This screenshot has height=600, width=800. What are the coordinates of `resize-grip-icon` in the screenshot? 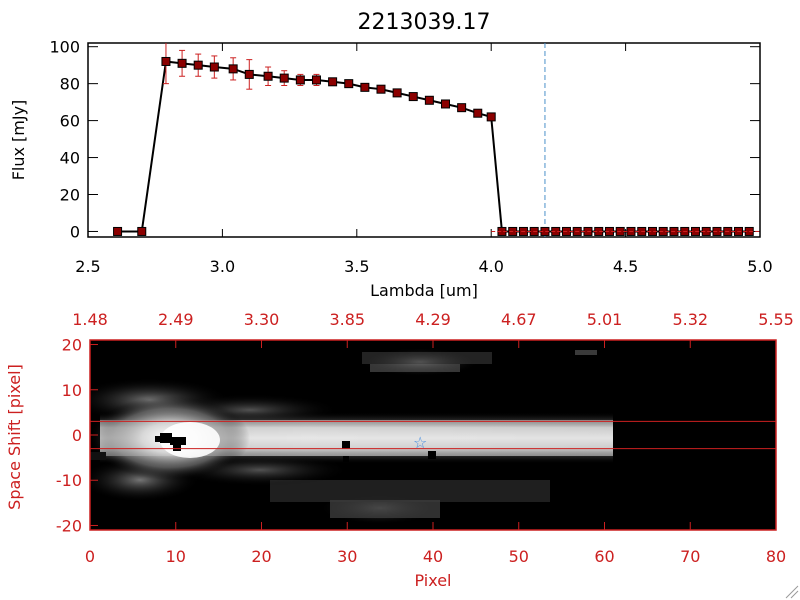 It's located at (792, 592).